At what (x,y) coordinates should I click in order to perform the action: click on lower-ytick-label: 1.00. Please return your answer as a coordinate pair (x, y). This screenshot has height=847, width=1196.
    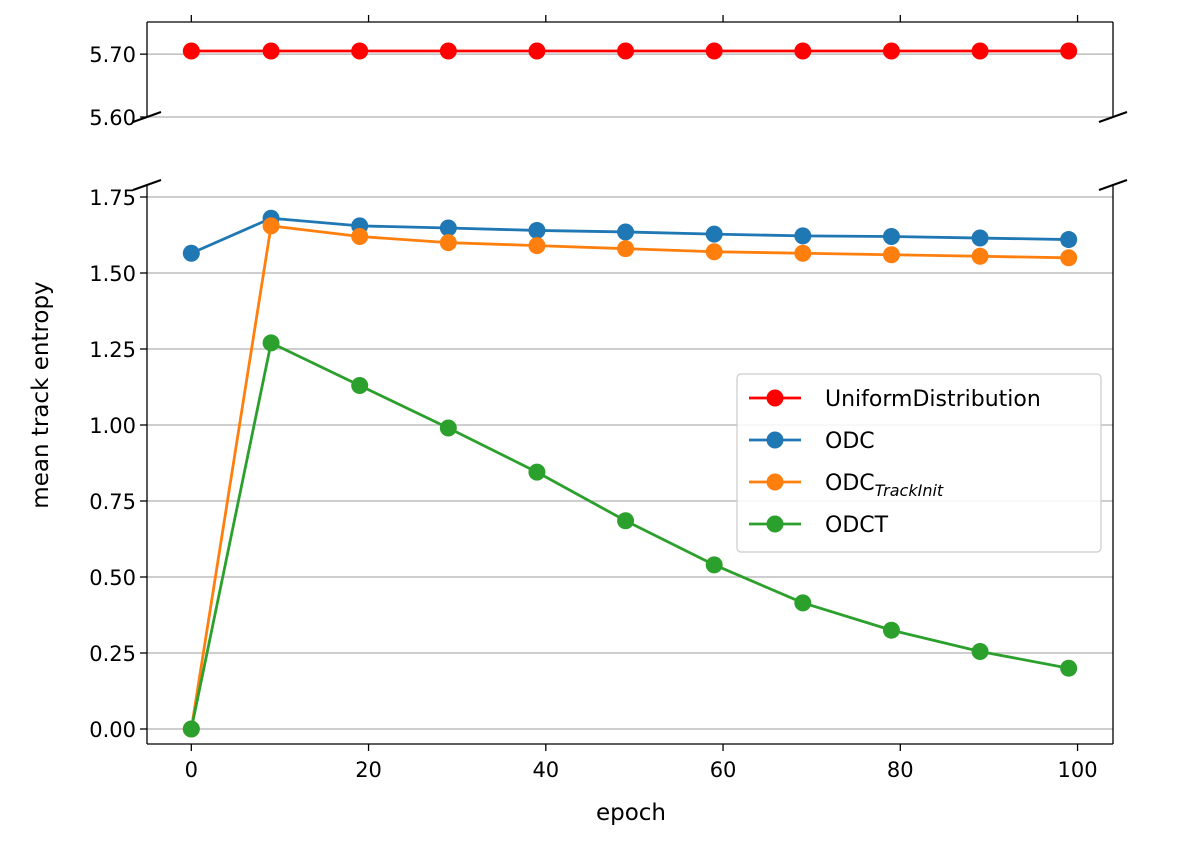
    Looking at the image, I should click on (112, 426).